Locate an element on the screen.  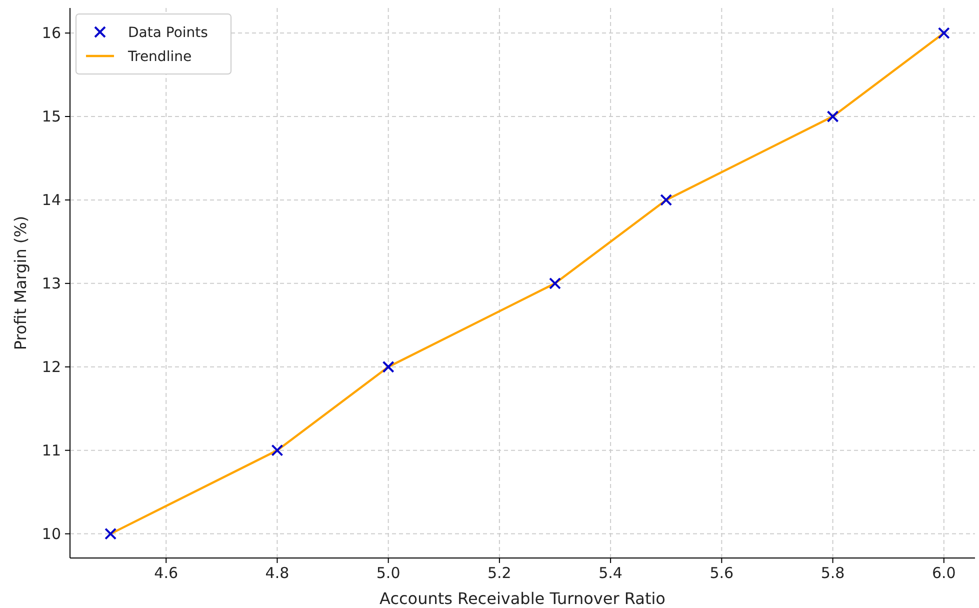
y-tick-label: 14 is located at coordinates (51, 199).